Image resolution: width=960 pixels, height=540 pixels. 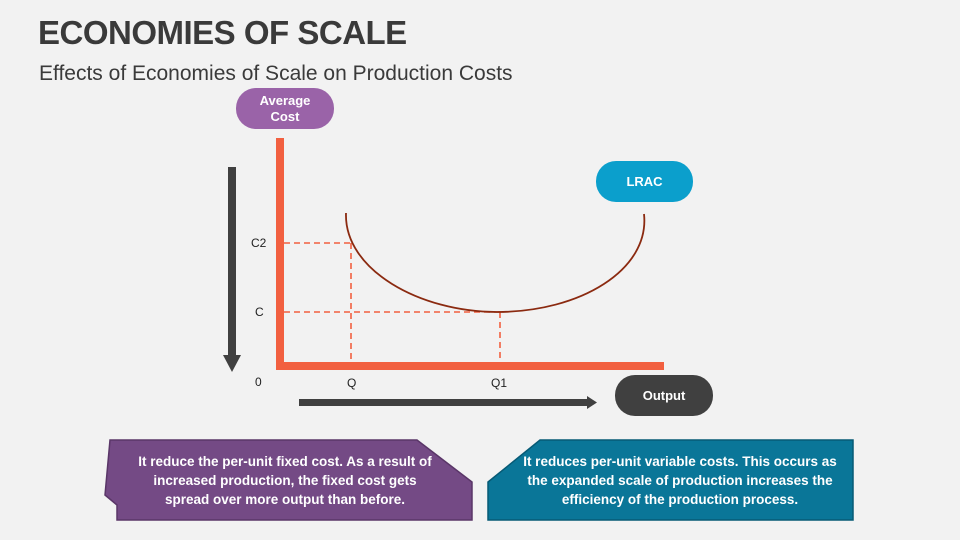 I want to click on down-arrow-shaft, so click(x=232, y=262).